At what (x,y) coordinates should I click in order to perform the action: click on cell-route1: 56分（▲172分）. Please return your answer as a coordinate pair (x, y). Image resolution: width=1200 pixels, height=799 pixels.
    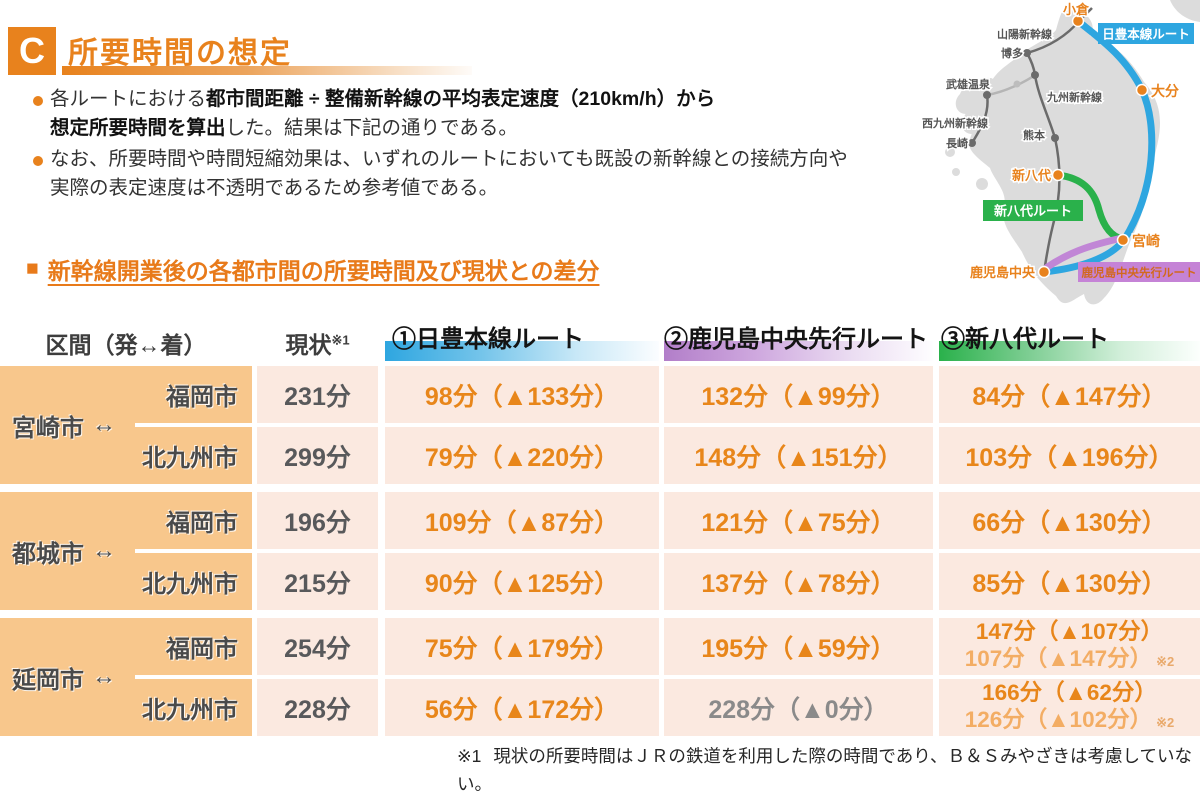
    Looking at the image, I should click on (522, 707).